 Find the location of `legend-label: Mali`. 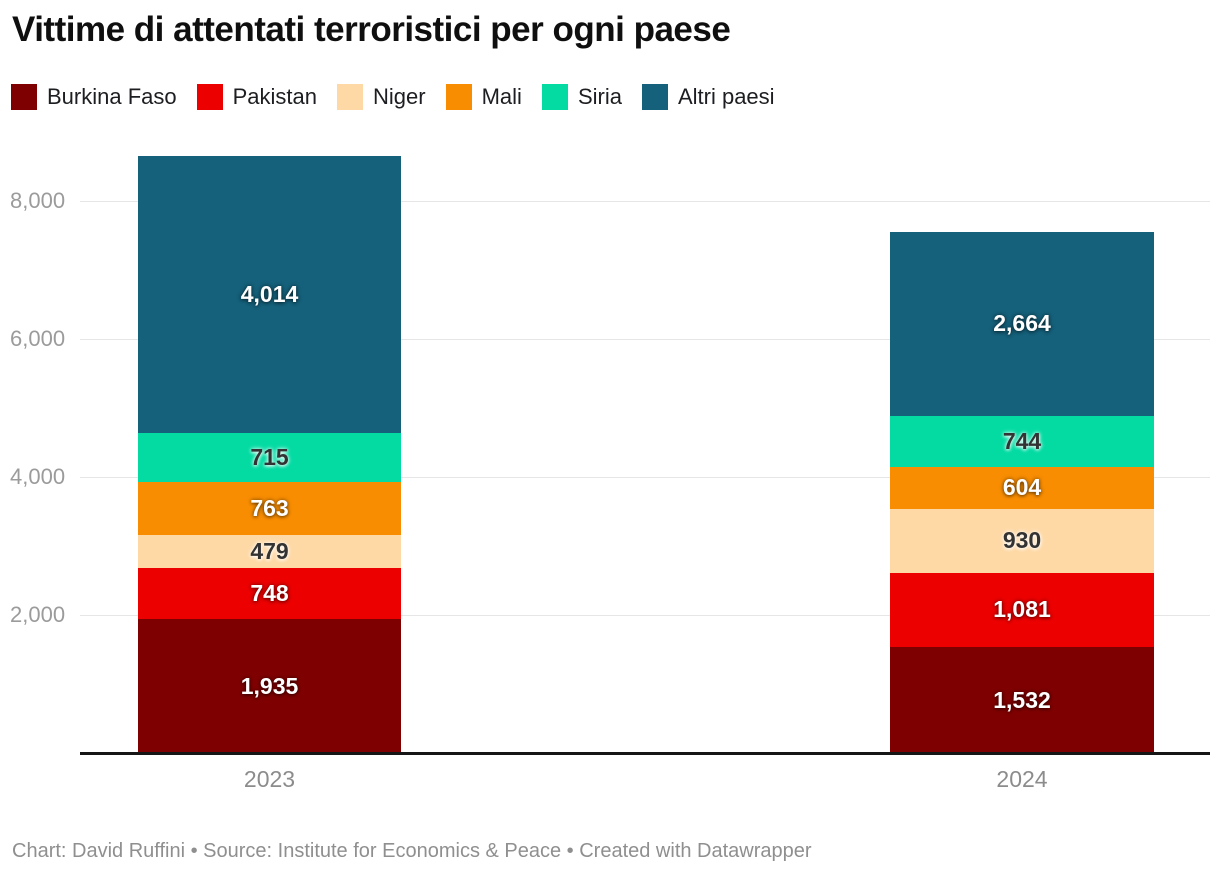

legend-label: Mali is located at coordinates (501, 96).